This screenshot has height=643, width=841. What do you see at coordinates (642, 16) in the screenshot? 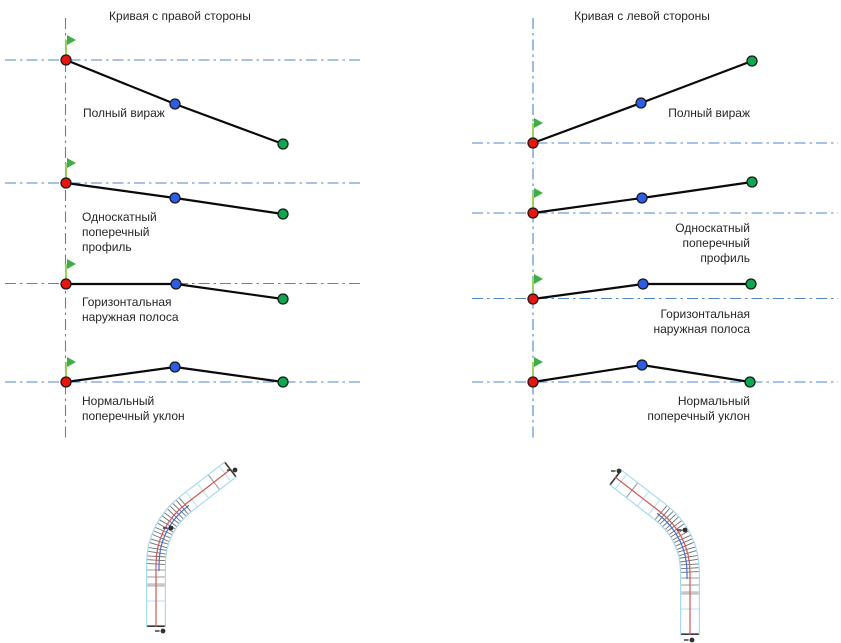
I see `panel-title-left-curve: Кривая с левой стороны` at bounding box center [642, 16].